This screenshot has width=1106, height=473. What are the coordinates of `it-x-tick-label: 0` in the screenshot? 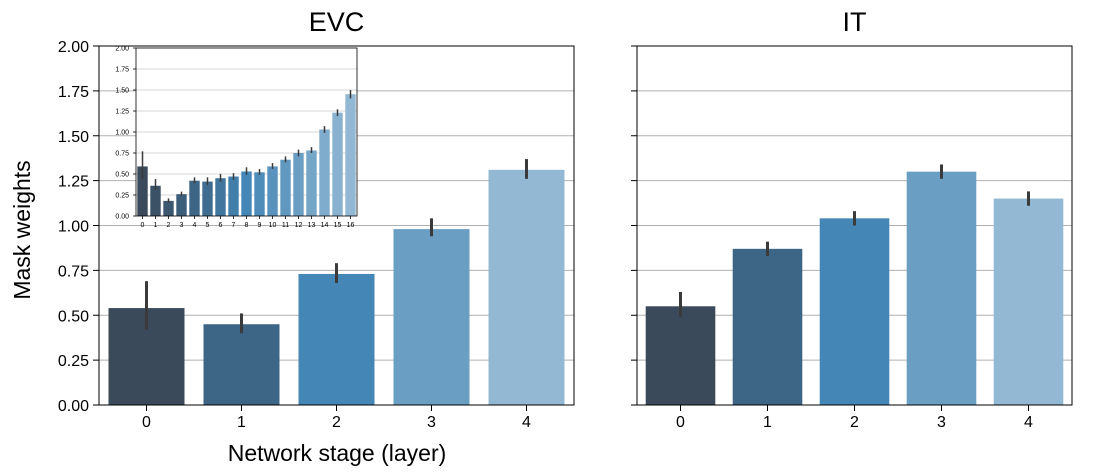 It's located at (680, 422).